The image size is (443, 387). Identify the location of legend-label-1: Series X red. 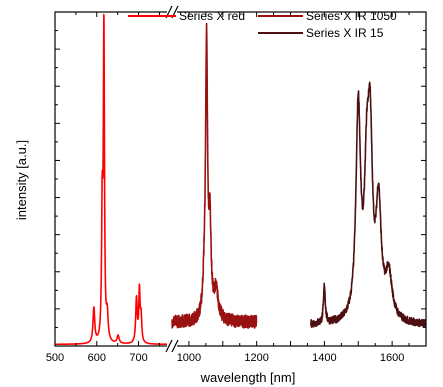
(212, 16).